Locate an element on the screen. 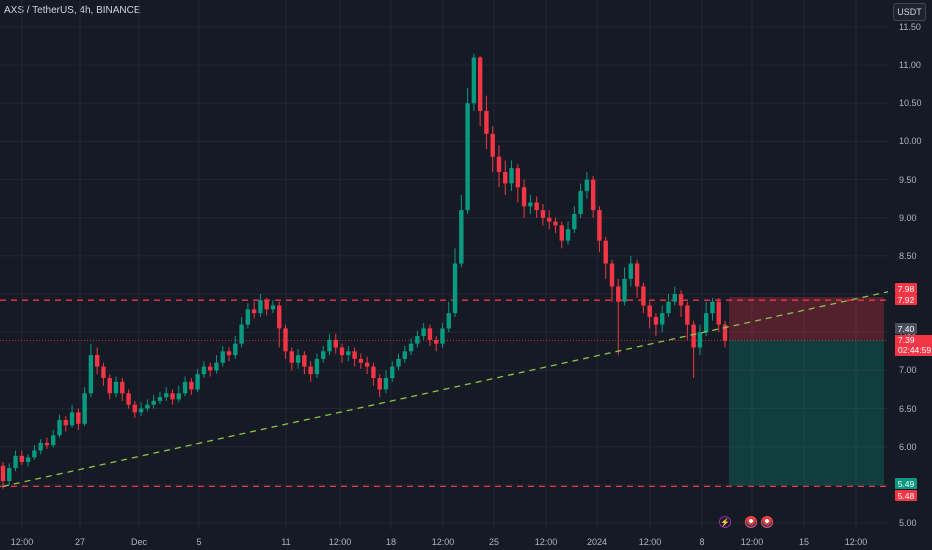 The width and height of the screenshot is (932, 550). stop-top-badge: 7.98 is located at coordinates (906, 288).